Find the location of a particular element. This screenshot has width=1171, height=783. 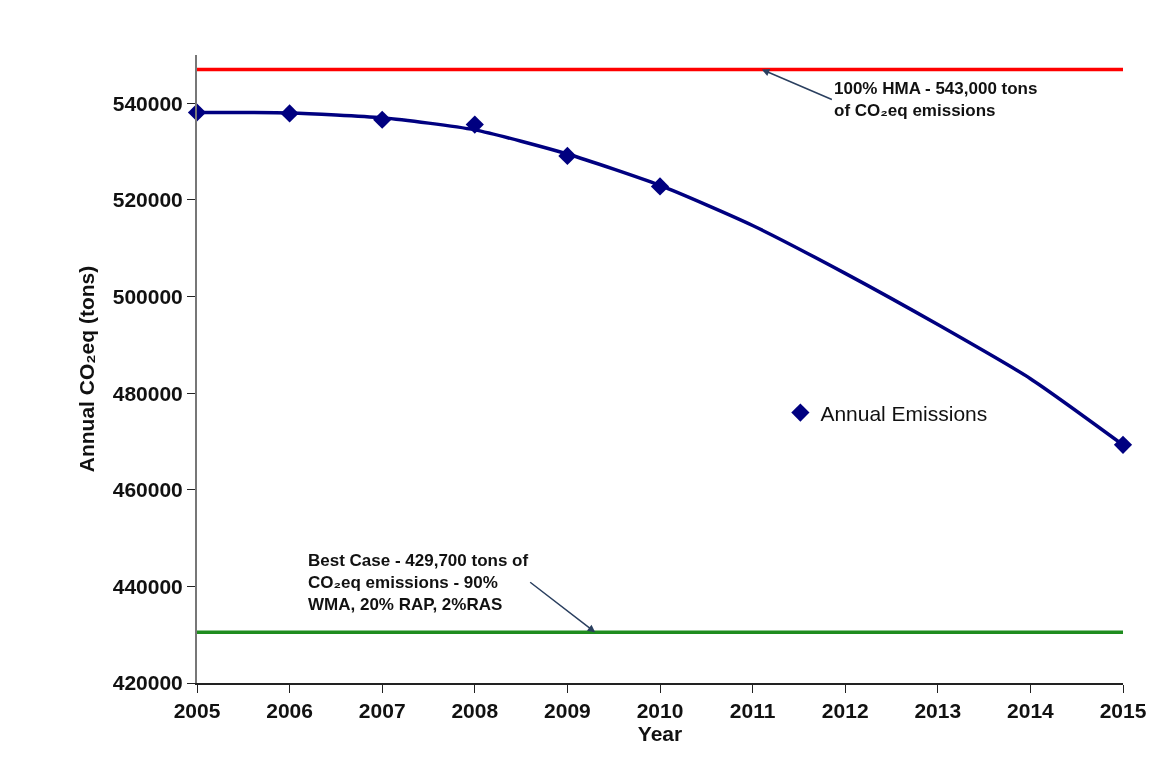

x-tick-label: 2009 is located at coordinates (567, 710).